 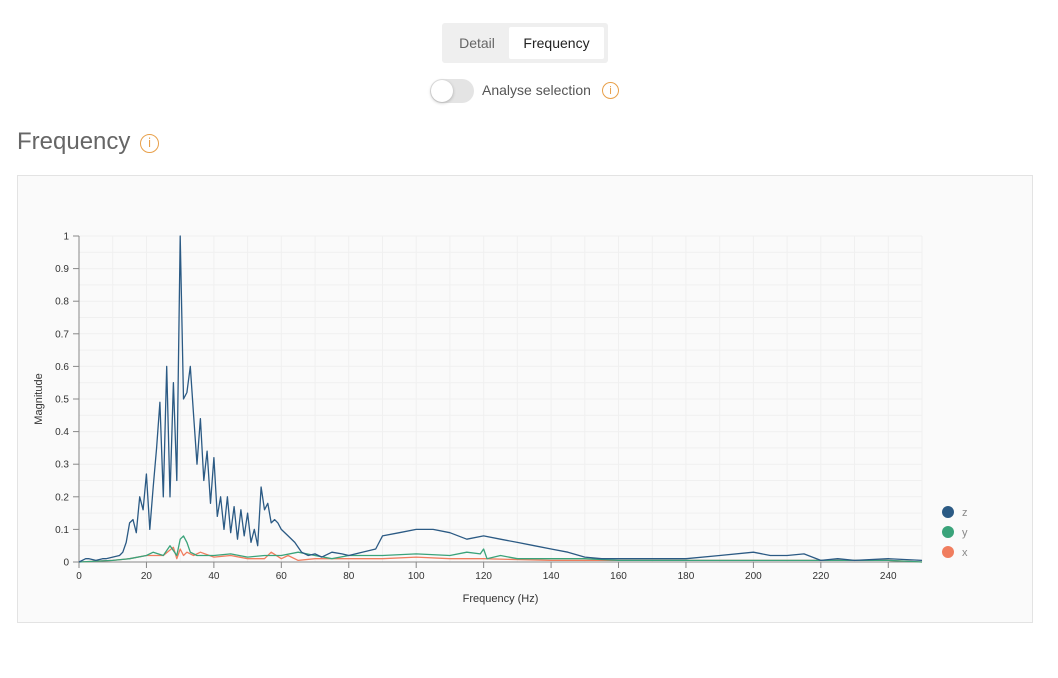 What do you see at coordinates (536, 90) in the screenshot?
I see `analyse-selection-label: Analyse selection` at bounding box center [536, 90].